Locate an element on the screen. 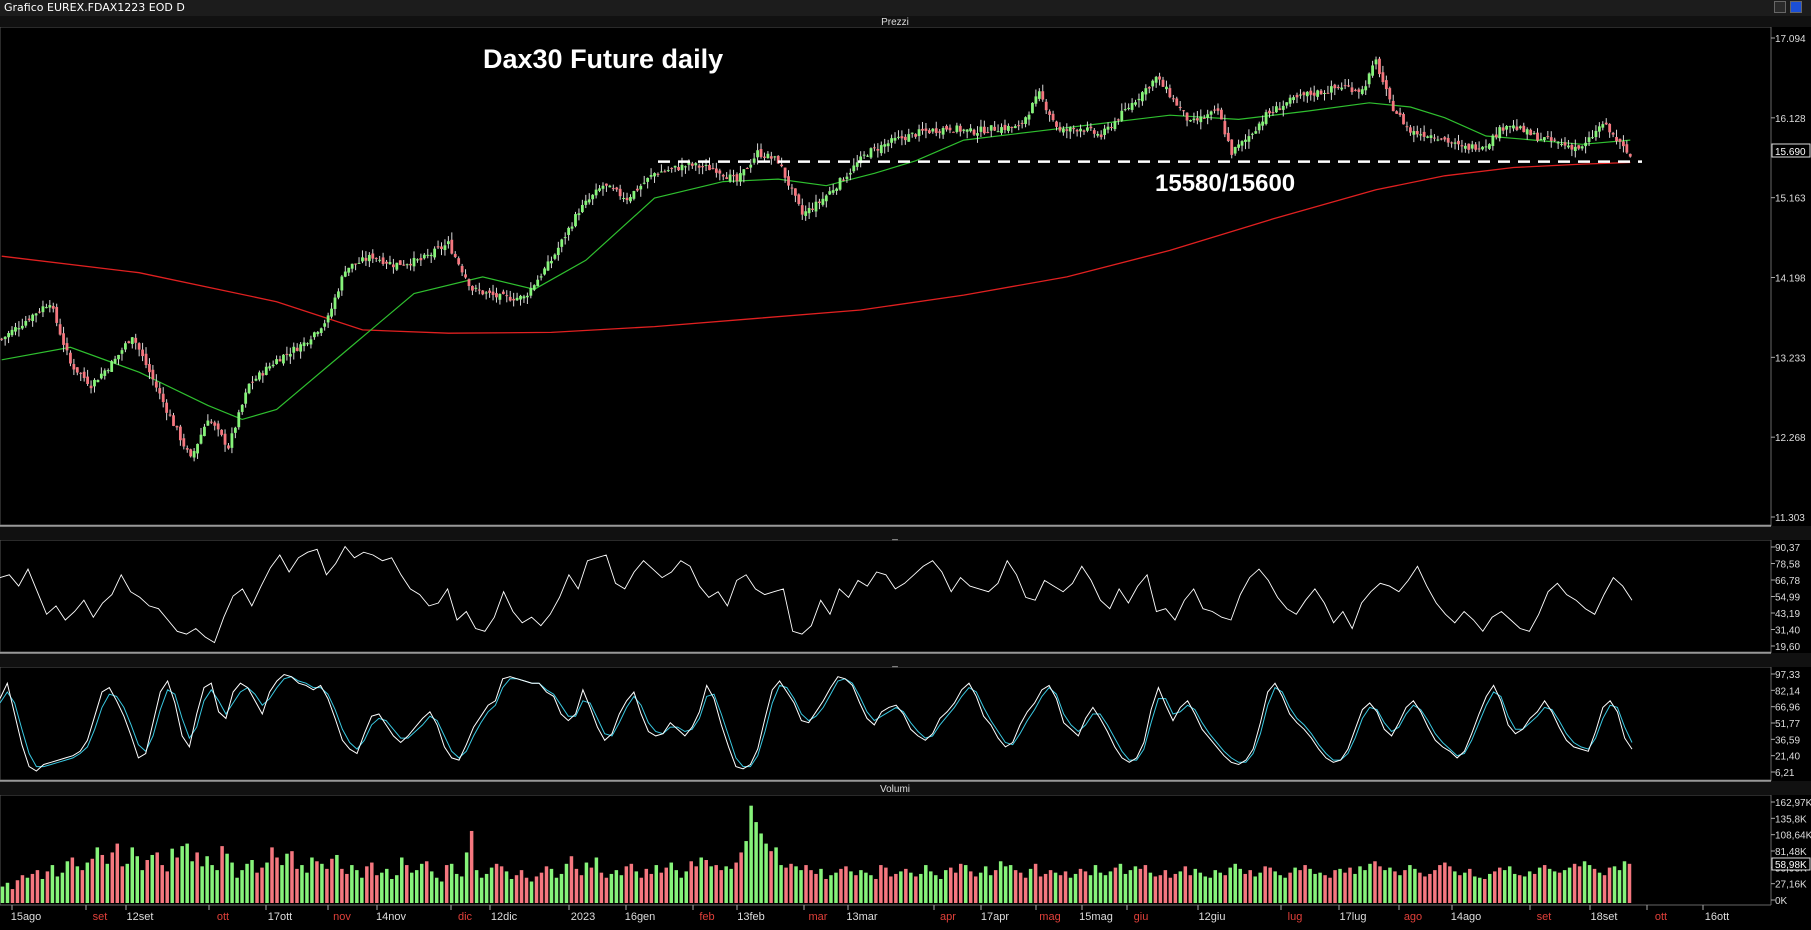 Image resolution: width=1811 pixels, height=930 pixels. y-tick-label: 162,97K is located at coordinates (1793, 803).